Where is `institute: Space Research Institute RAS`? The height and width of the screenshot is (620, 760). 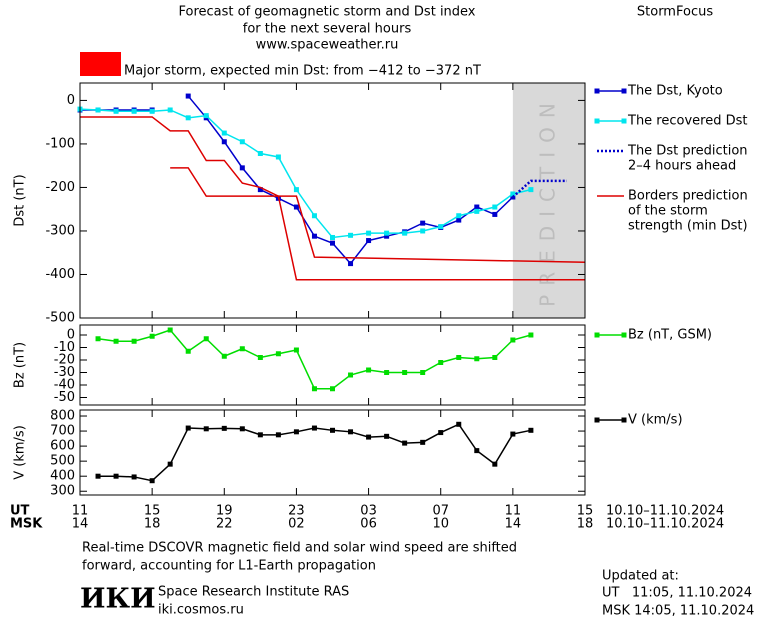
institute: Space Research Institute RAS is located at coordinates (253, 592).